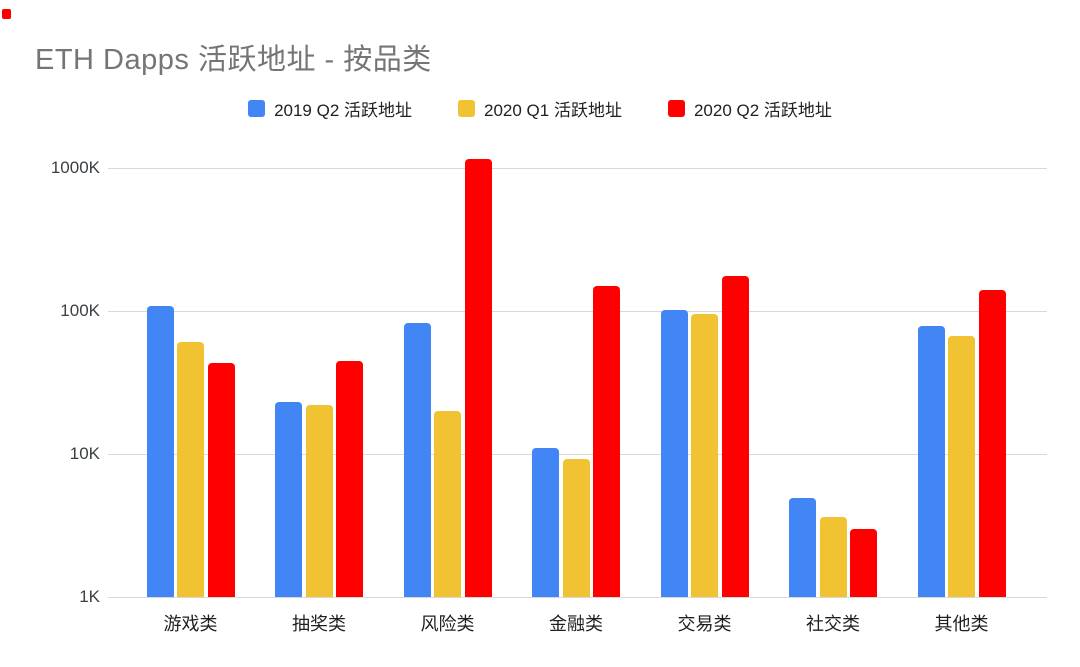 The height and width of the screenshot is (667, 1080). I want to click on legend-item-label: 2019 Q2 活跃地址, so click(343, 110).